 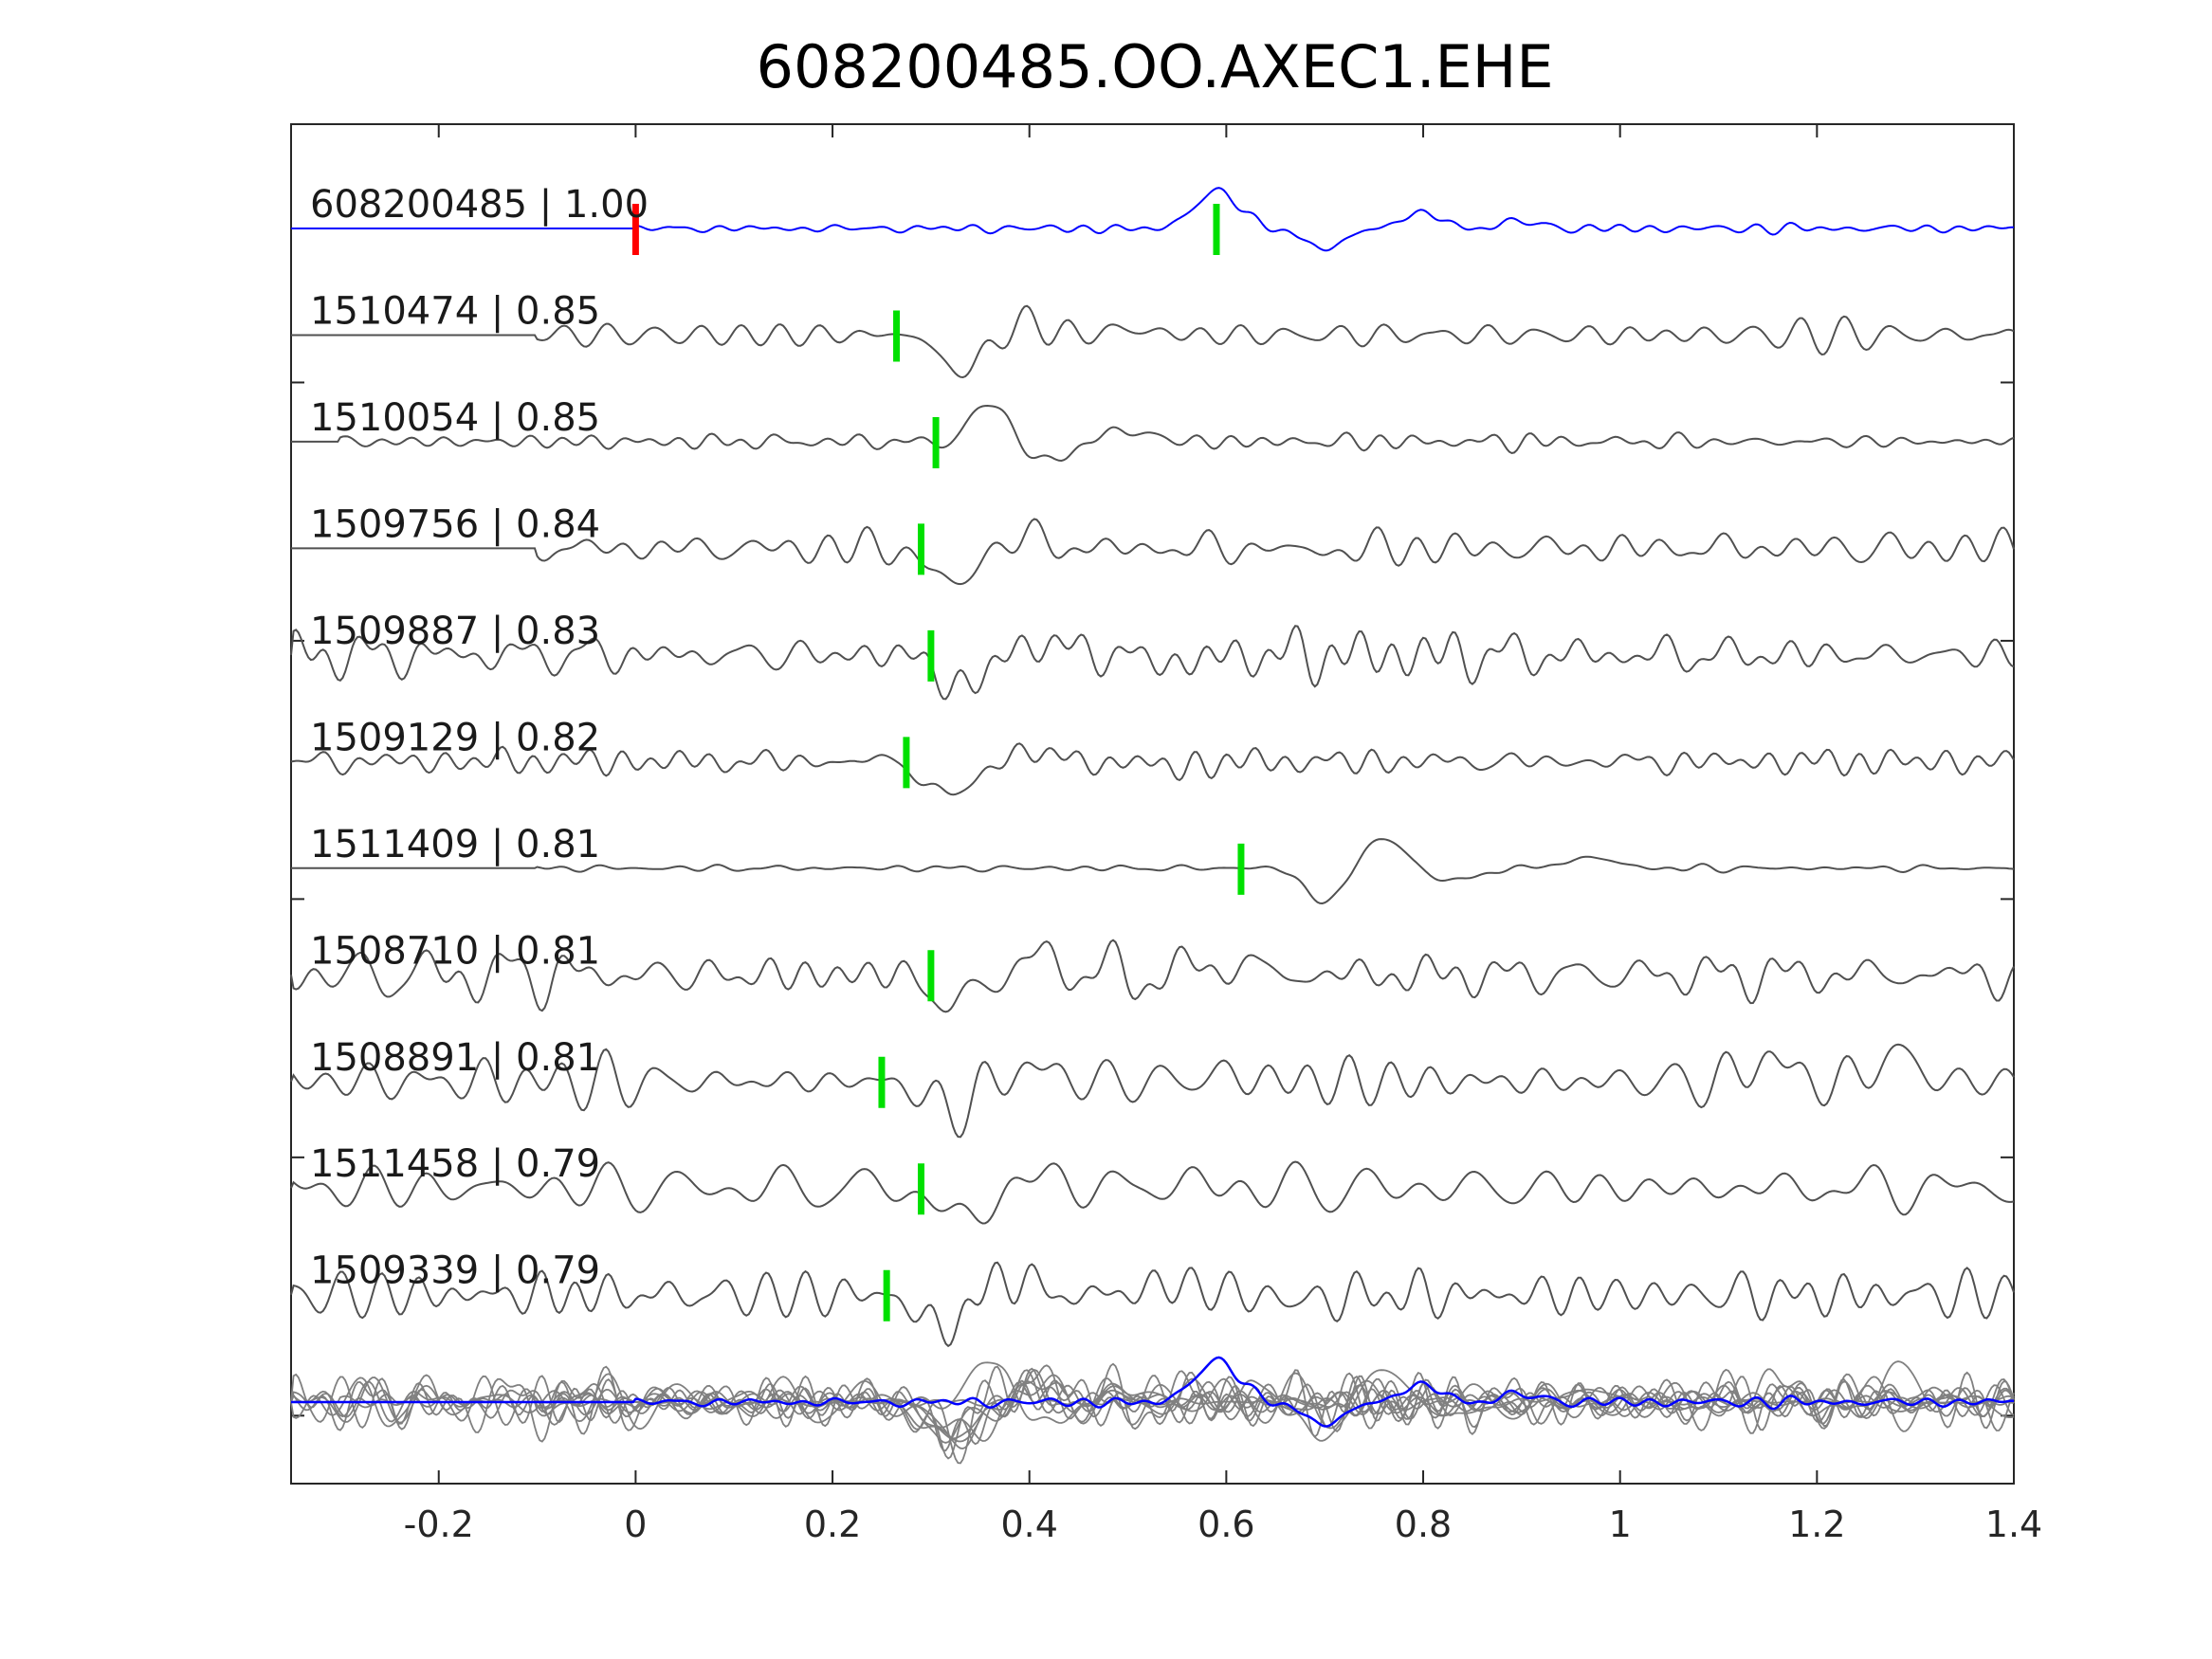 What do you see at coordinates (455, 311) in the screenshot?
I see `trace-label: 1510474 | 0.85` at bounding box center [455, 311].